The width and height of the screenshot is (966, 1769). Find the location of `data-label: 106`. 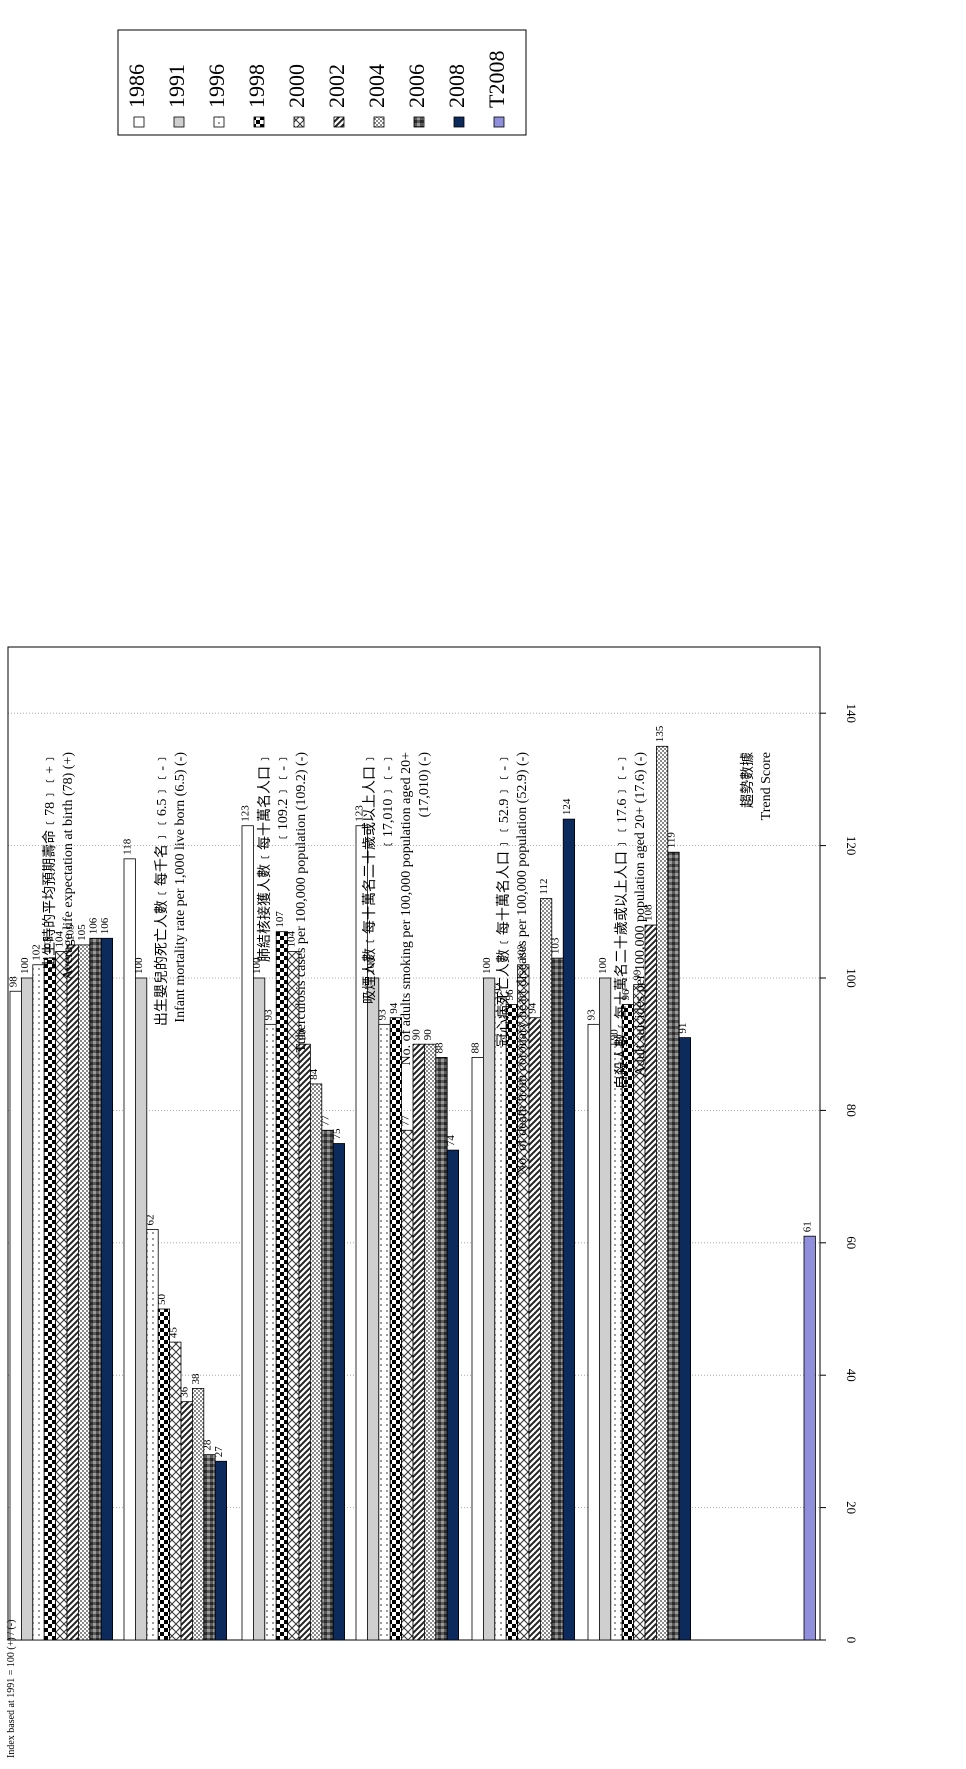

data-label: 106 is located at coordinates (94, 925).